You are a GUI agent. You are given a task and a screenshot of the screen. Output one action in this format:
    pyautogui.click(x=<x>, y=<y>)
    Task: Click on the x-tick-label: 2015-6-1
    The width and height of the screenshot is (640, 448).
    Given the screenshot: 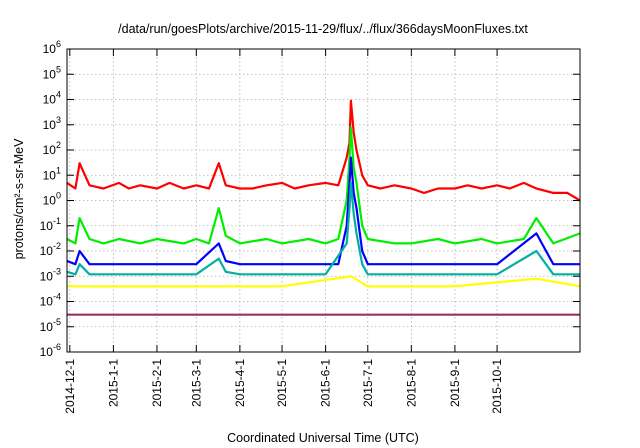 What is the action you would take?
    pyautogui.click(x=326, y=383)
    